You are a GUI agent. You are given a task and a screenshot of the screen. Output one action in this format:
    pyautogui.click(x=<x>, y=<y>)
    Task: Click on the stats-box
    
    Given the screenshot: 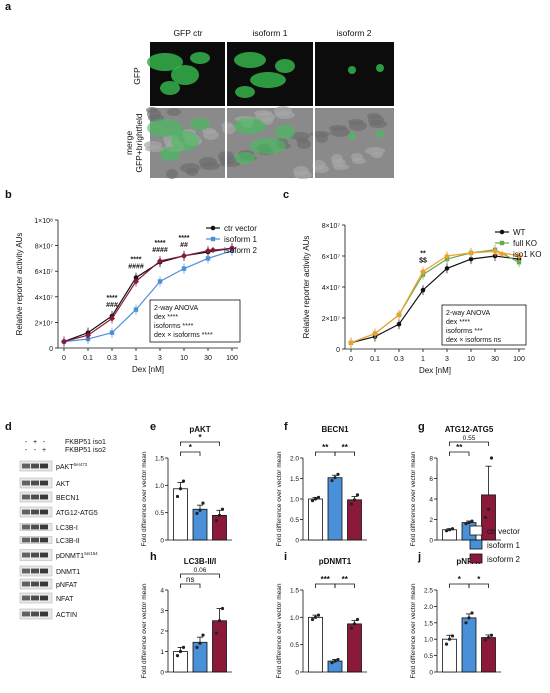 What is the action you would take?
    pyautogui.click(x=195, y=321)
    